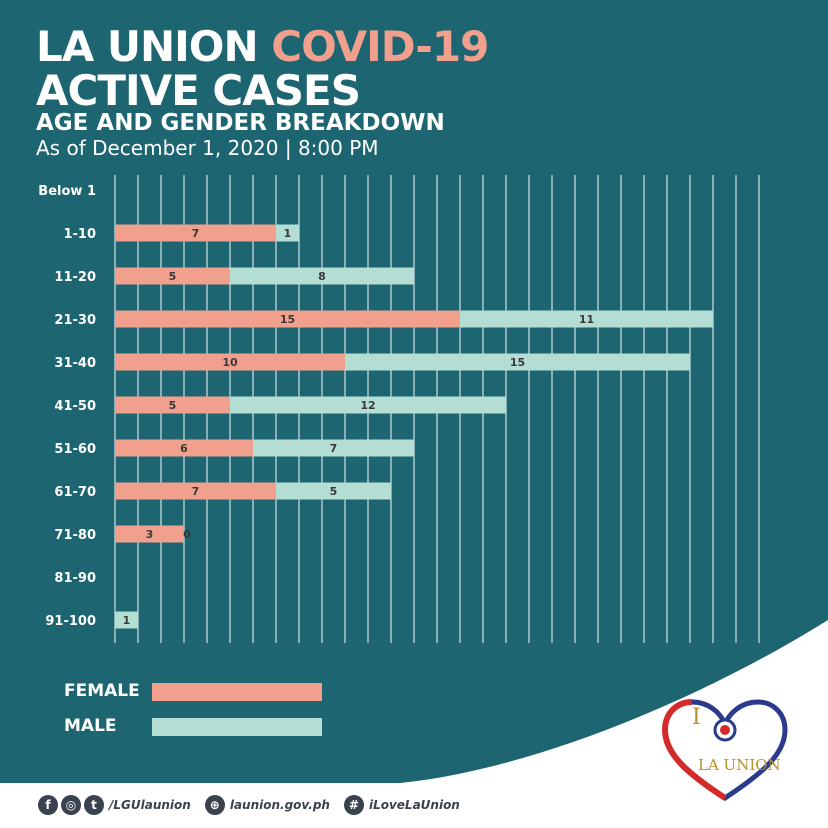 This screenshot has height=828, width=828. Describe the element at coordinates (94, 805) in the screenshot. I see `twitter-icon: t` at that location.